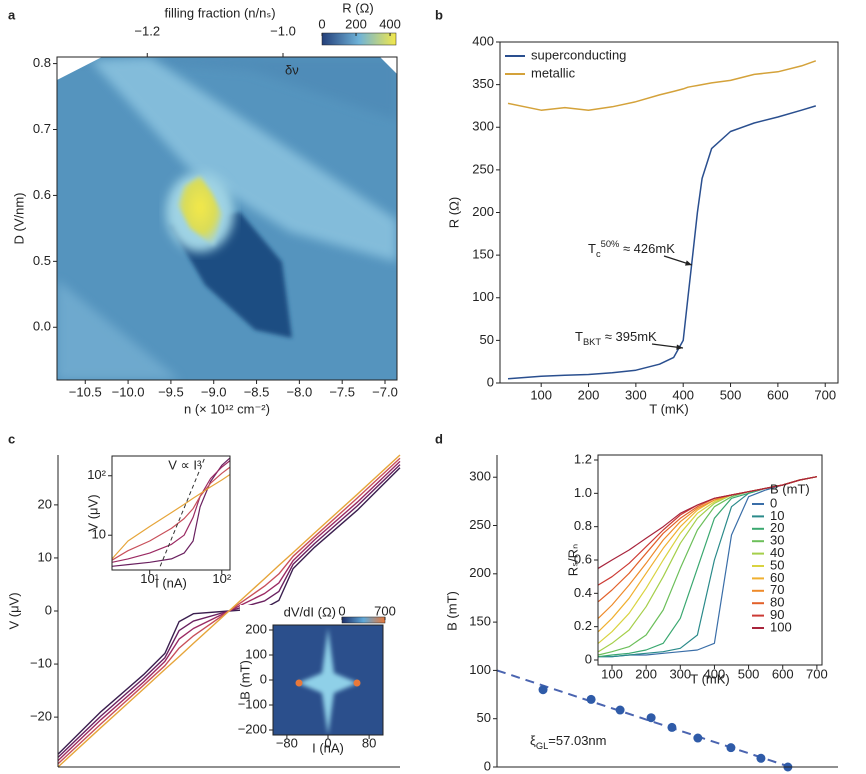  What do you see at coordinates (483, 40) in the screenshot?
I see `y-tick-label: 400` at bounding box center [483, 40].